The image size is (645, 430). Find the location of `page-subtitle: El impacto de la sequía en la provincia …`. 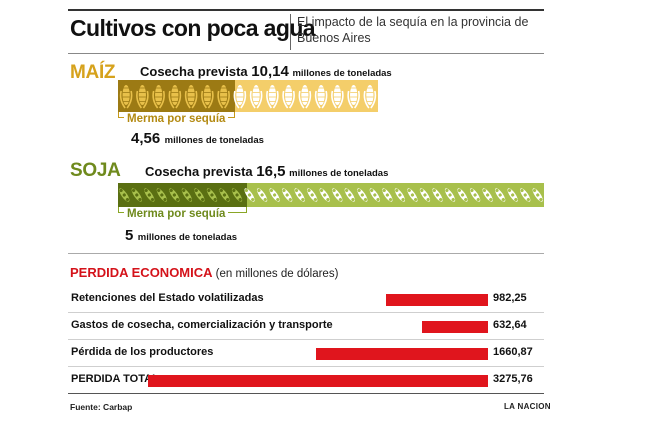

page-subtitle: El impacto de la sequía en la provincia … is located at coordinates (413, 30).